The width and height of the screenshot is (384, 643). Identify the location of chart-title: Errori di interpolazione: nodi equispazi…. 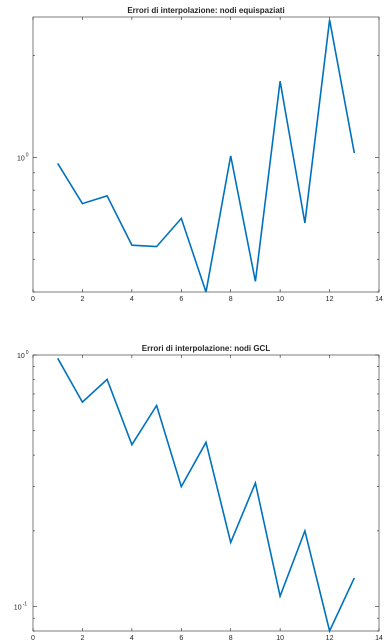
(205, 10).